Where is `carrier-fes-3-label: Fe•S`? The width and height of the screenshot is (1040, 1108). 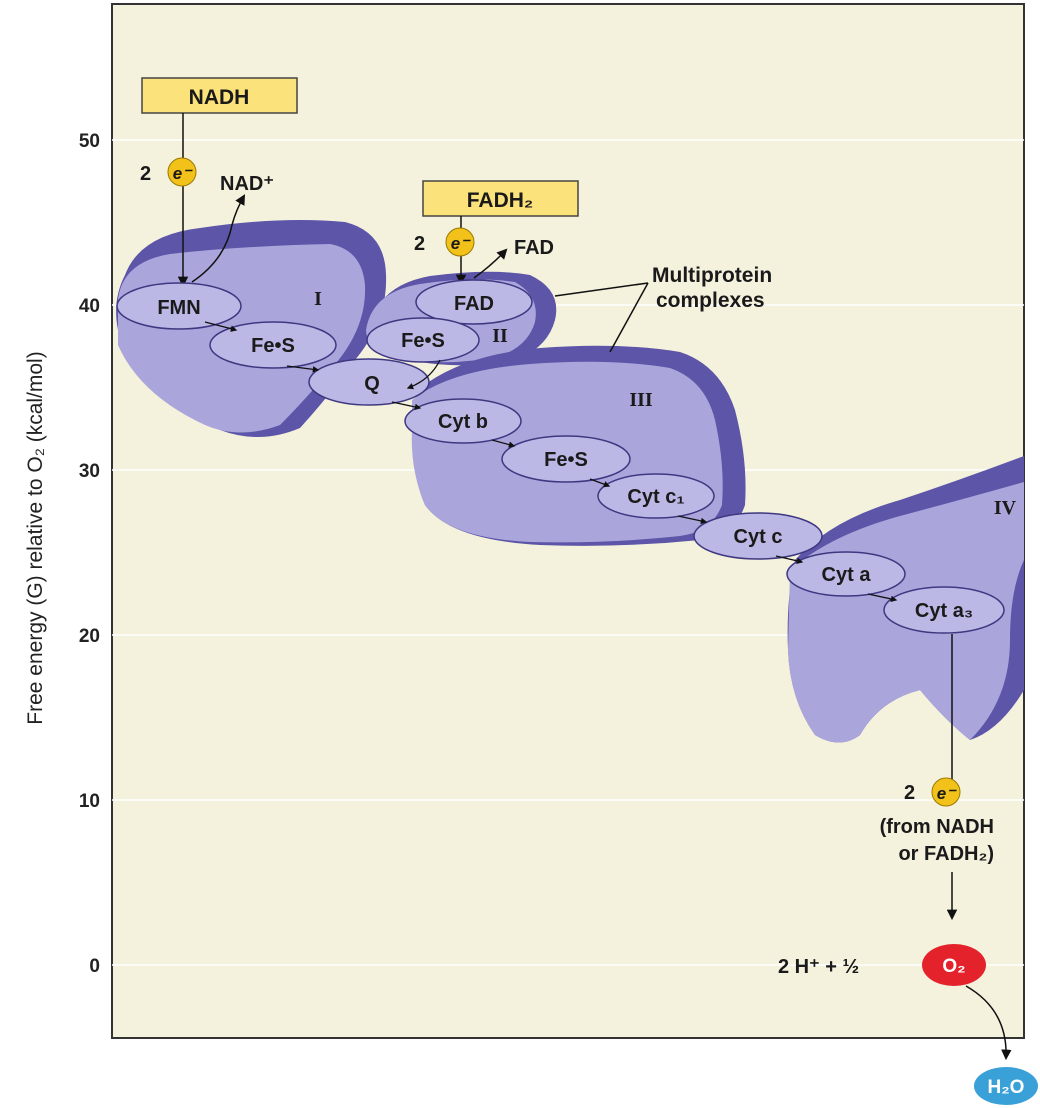
carrier-fes-3-label: Fe•S is located at coordinates (566, 460).